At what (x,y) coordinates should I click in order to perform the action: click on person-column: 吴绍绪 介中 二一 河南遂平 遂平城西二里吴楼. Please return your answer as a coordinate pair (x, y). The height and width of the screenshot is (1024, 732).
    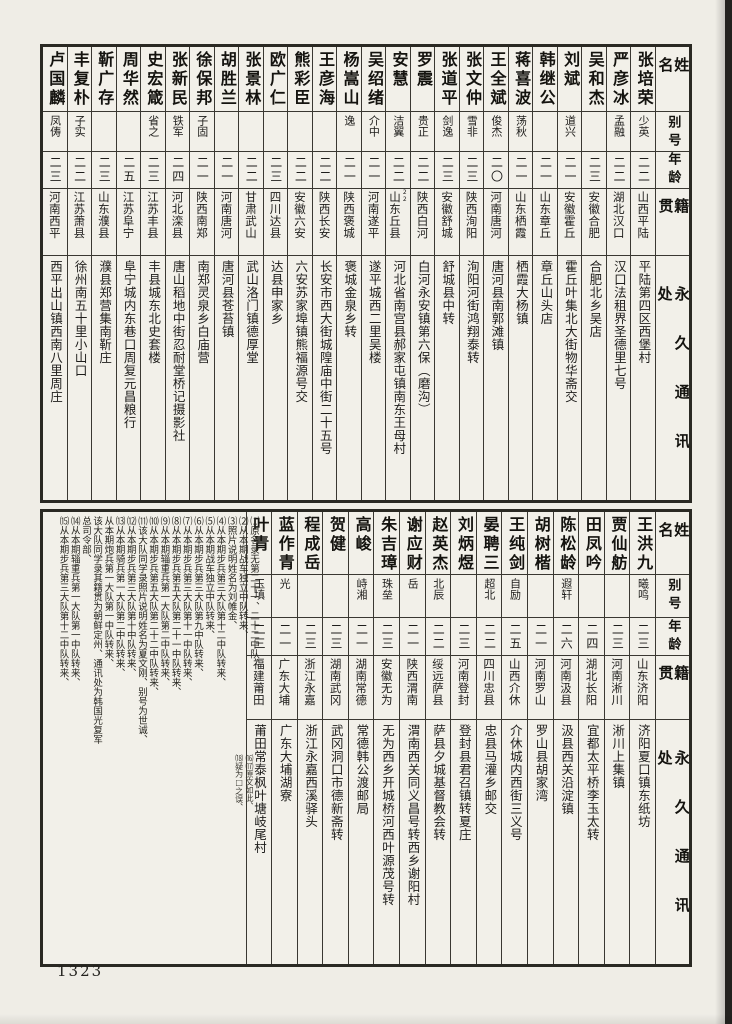
    Looking at the image, I should click on (373, 273).